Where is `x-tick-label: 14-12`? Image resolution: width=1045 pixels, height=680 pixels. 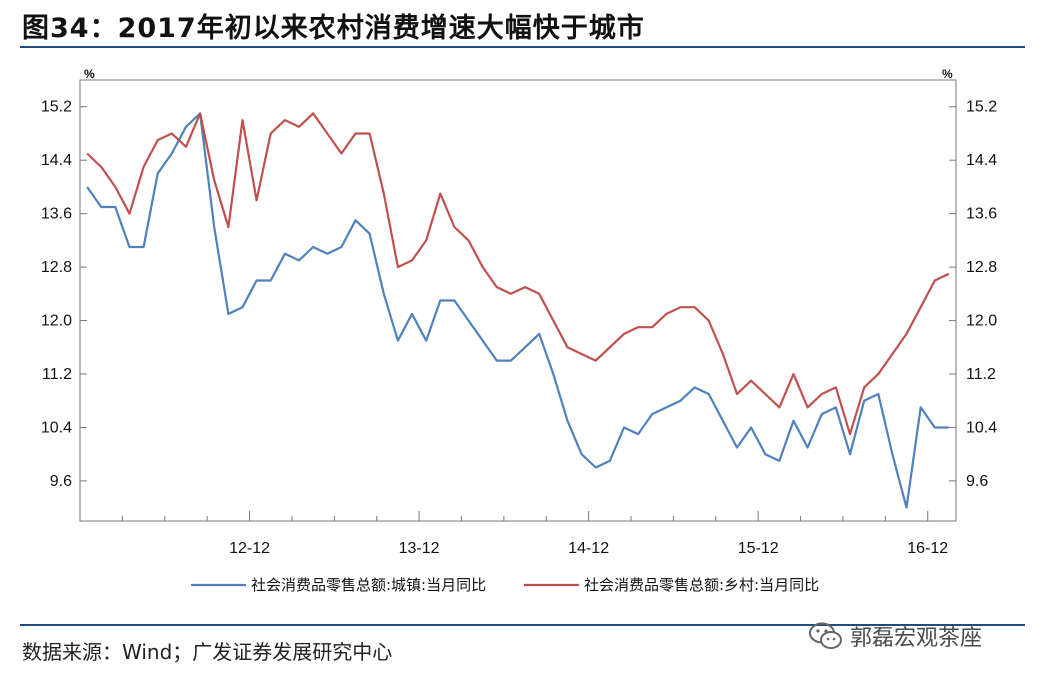
x-tick-label: 14-12 is located at coordinates (588, 548).